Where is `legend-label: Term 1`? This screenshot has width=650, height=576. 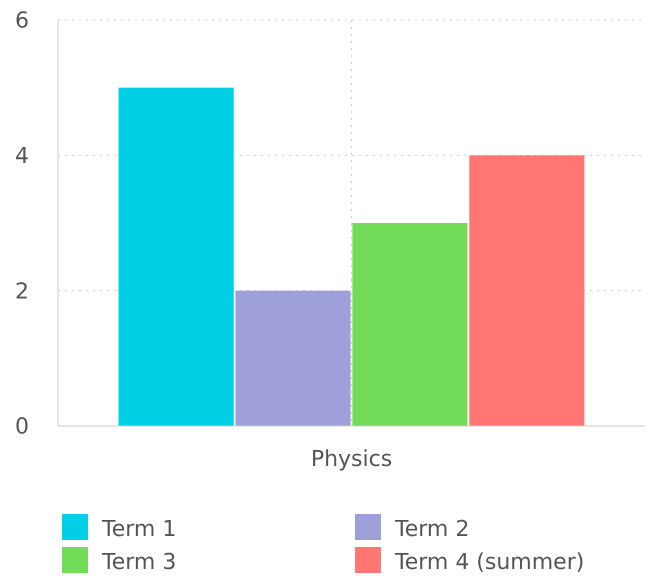 legend-label: Term 1 is located at coordinates (138, 529).